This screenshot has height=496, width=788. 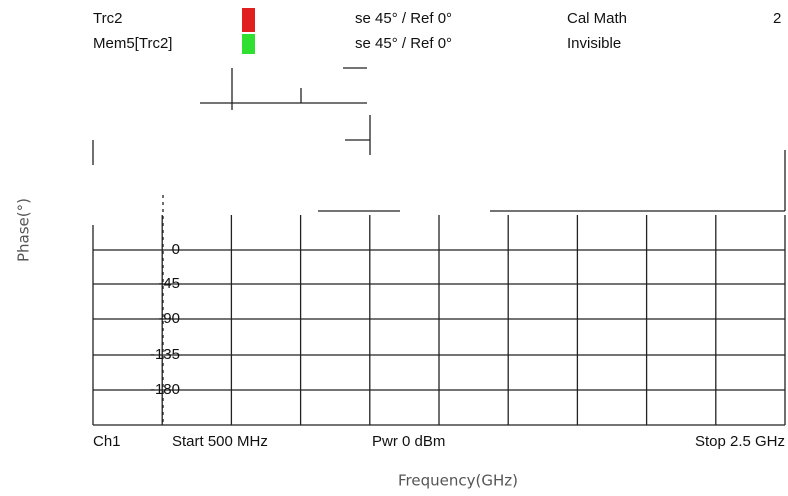 I want to click on trace-status: Cal Math, so click(x=597, y=18).